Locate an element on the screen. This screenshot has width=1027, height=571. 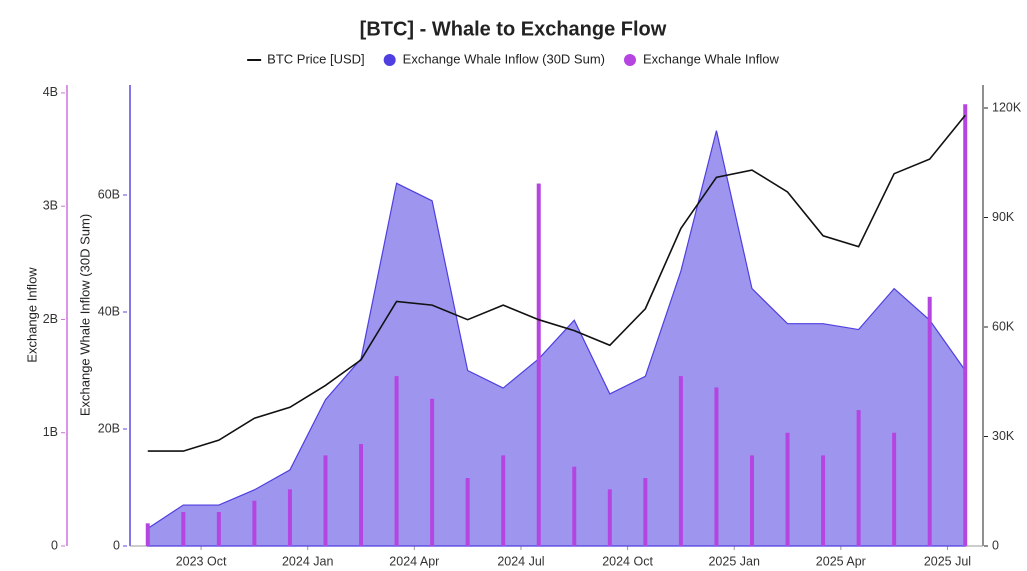
legend-label: Exchange Whale Inflow is located at coordinates (711, 58).